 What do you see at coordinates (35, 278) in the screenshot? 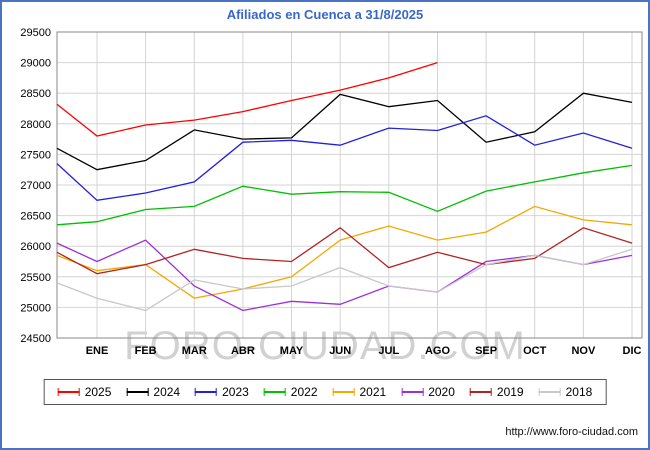
I see `y-tick-label: 25500` at bounding box center [35, 278].